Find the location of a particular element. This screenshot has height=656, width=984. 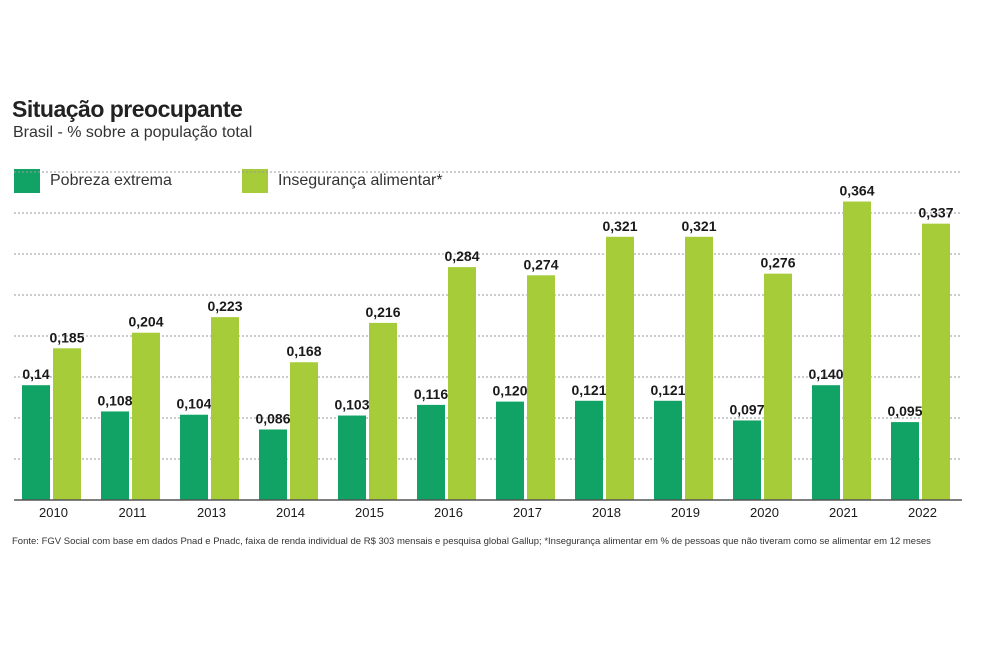

legend-swatch-pobreza is located at coordinates (27, 181).